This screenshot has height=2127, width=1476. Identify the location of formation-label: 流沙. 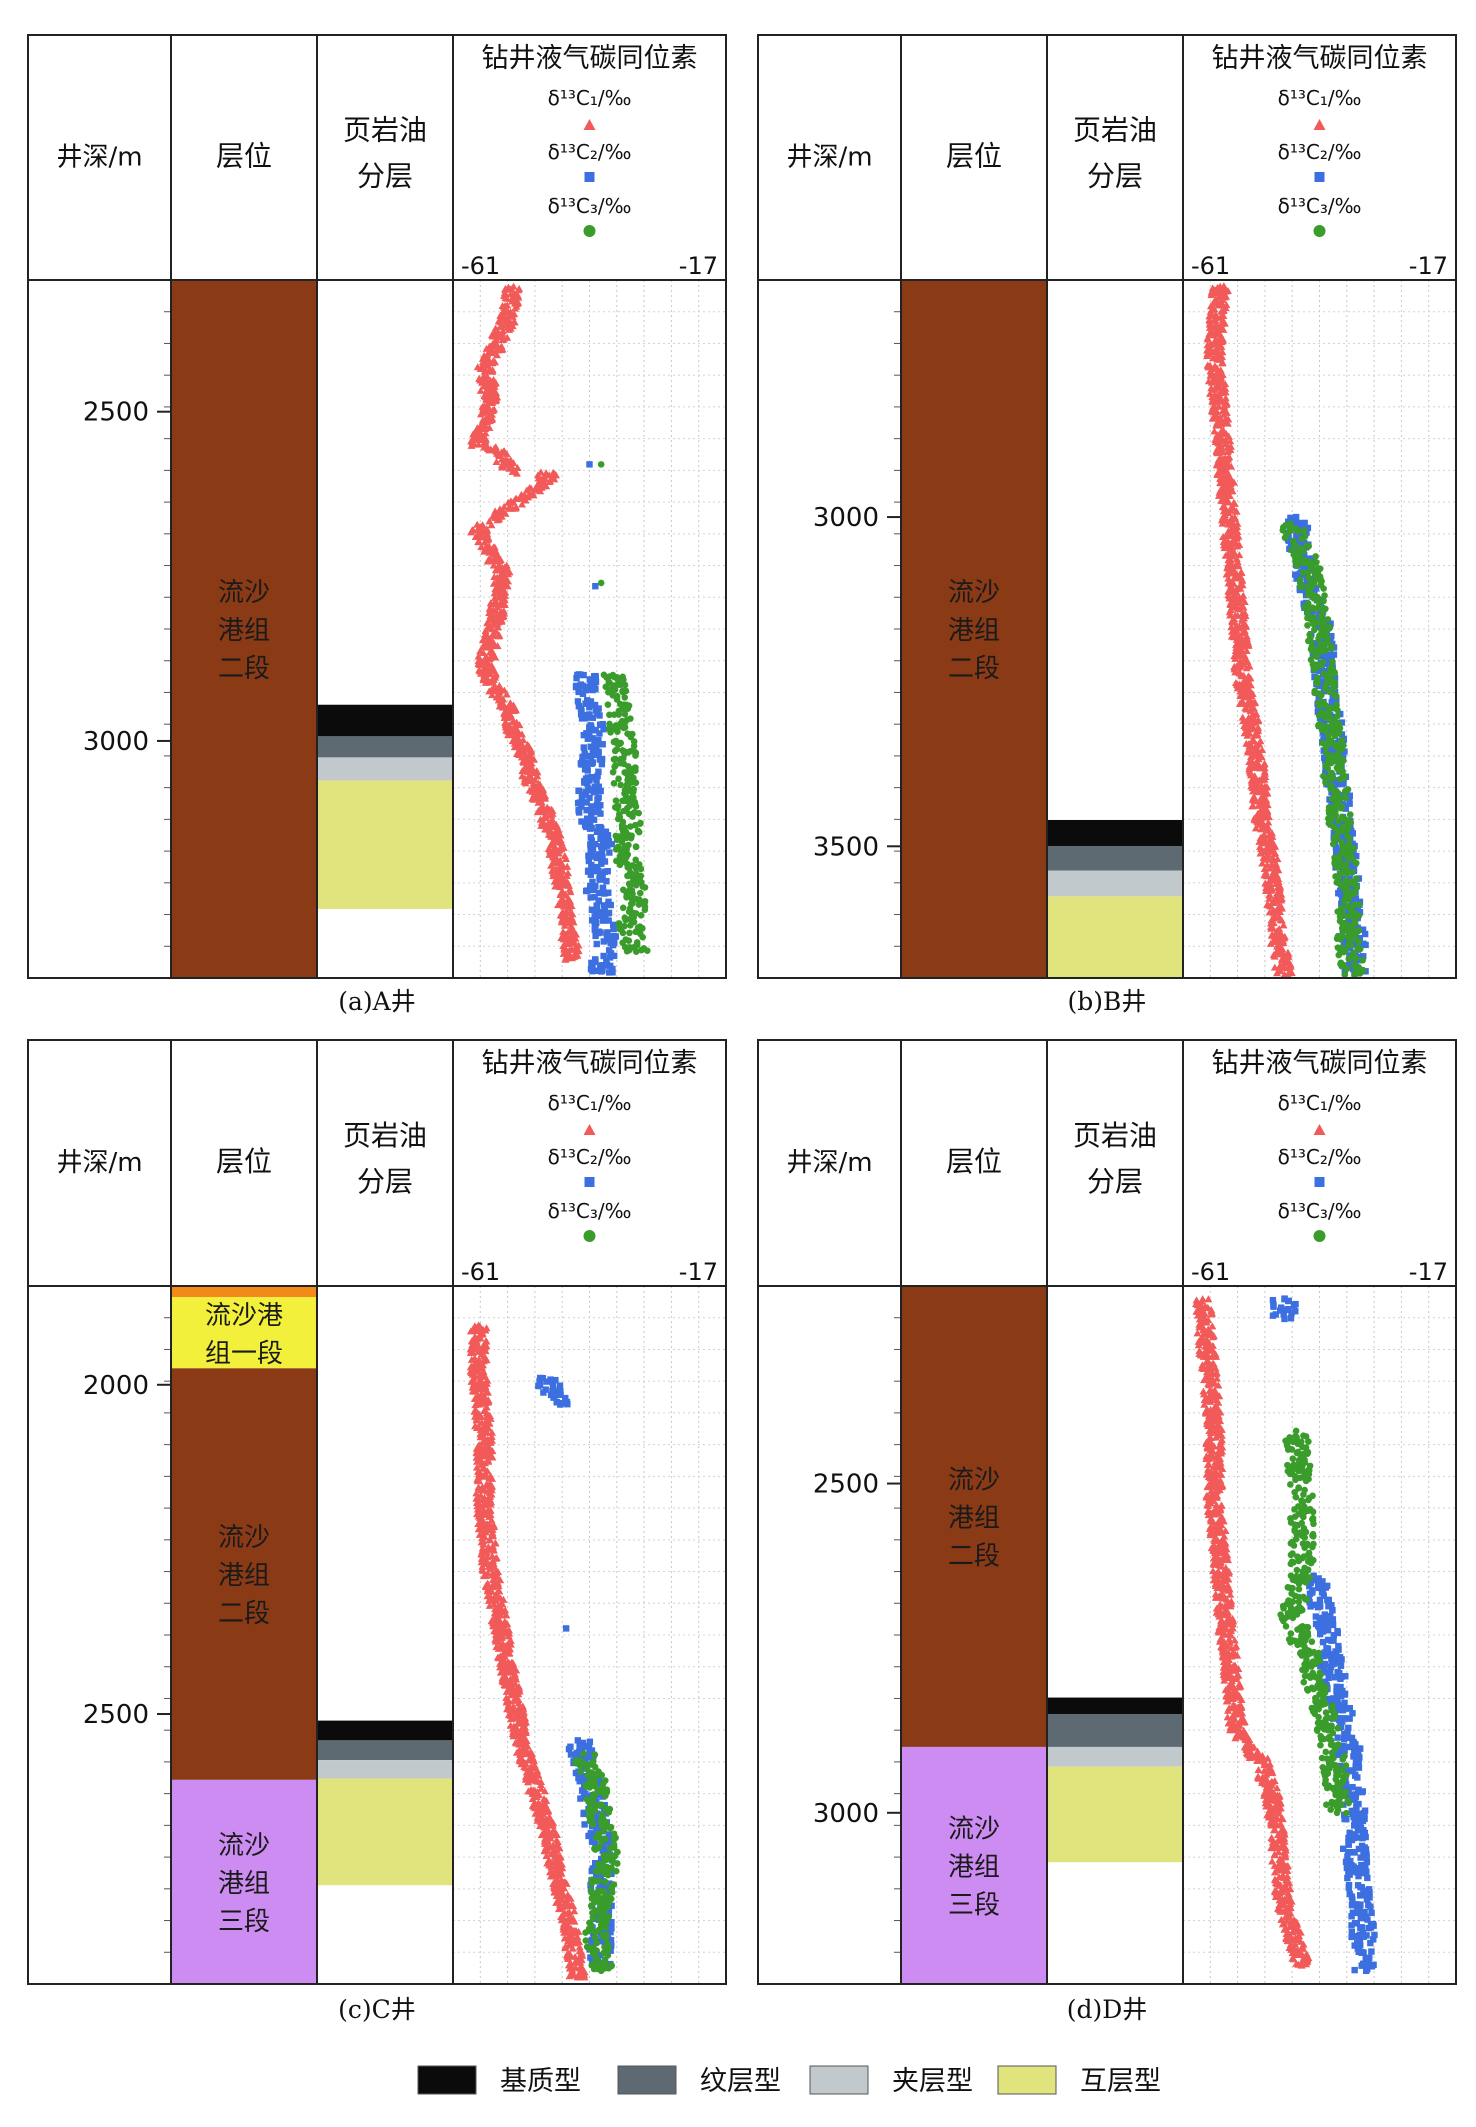
(244, 593).